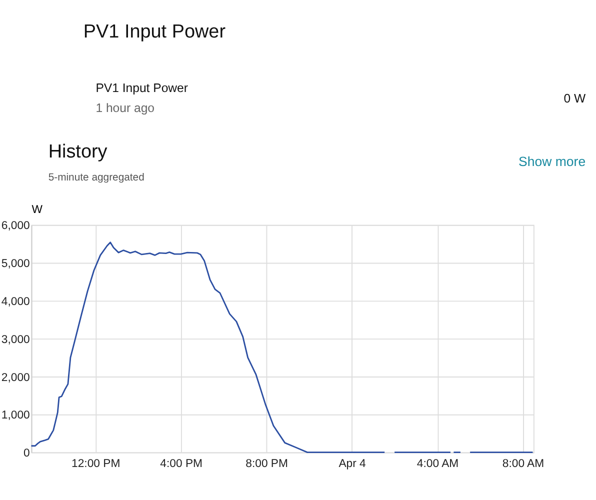  I want to click on x-tick-label: 8:00 PM, so click(267, 464).